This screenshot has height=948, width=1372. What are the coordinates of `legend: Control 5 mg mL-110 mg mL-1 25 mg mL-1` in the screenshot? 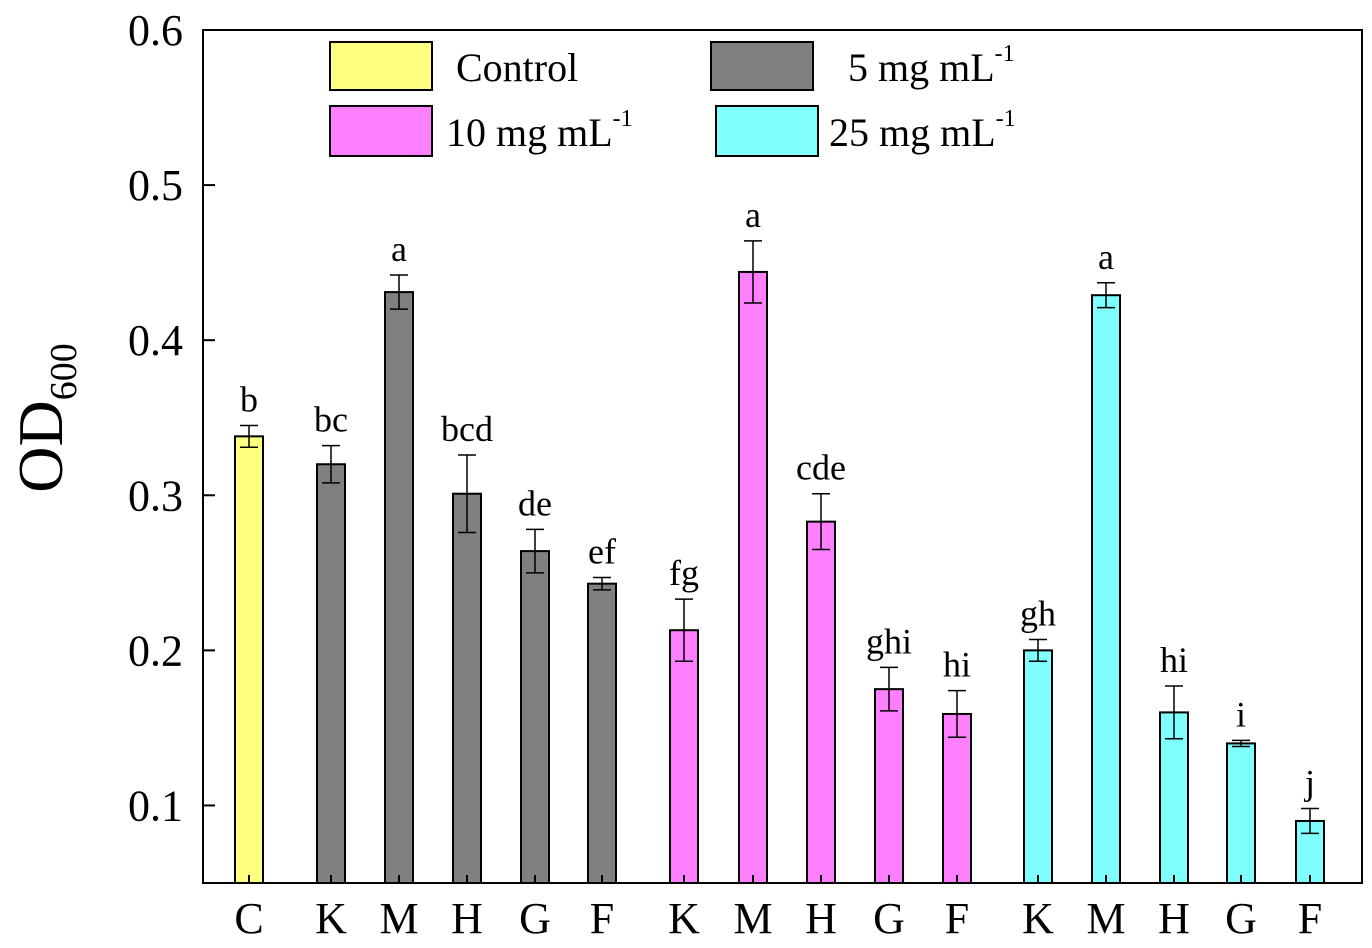 It's located at (672, 99).